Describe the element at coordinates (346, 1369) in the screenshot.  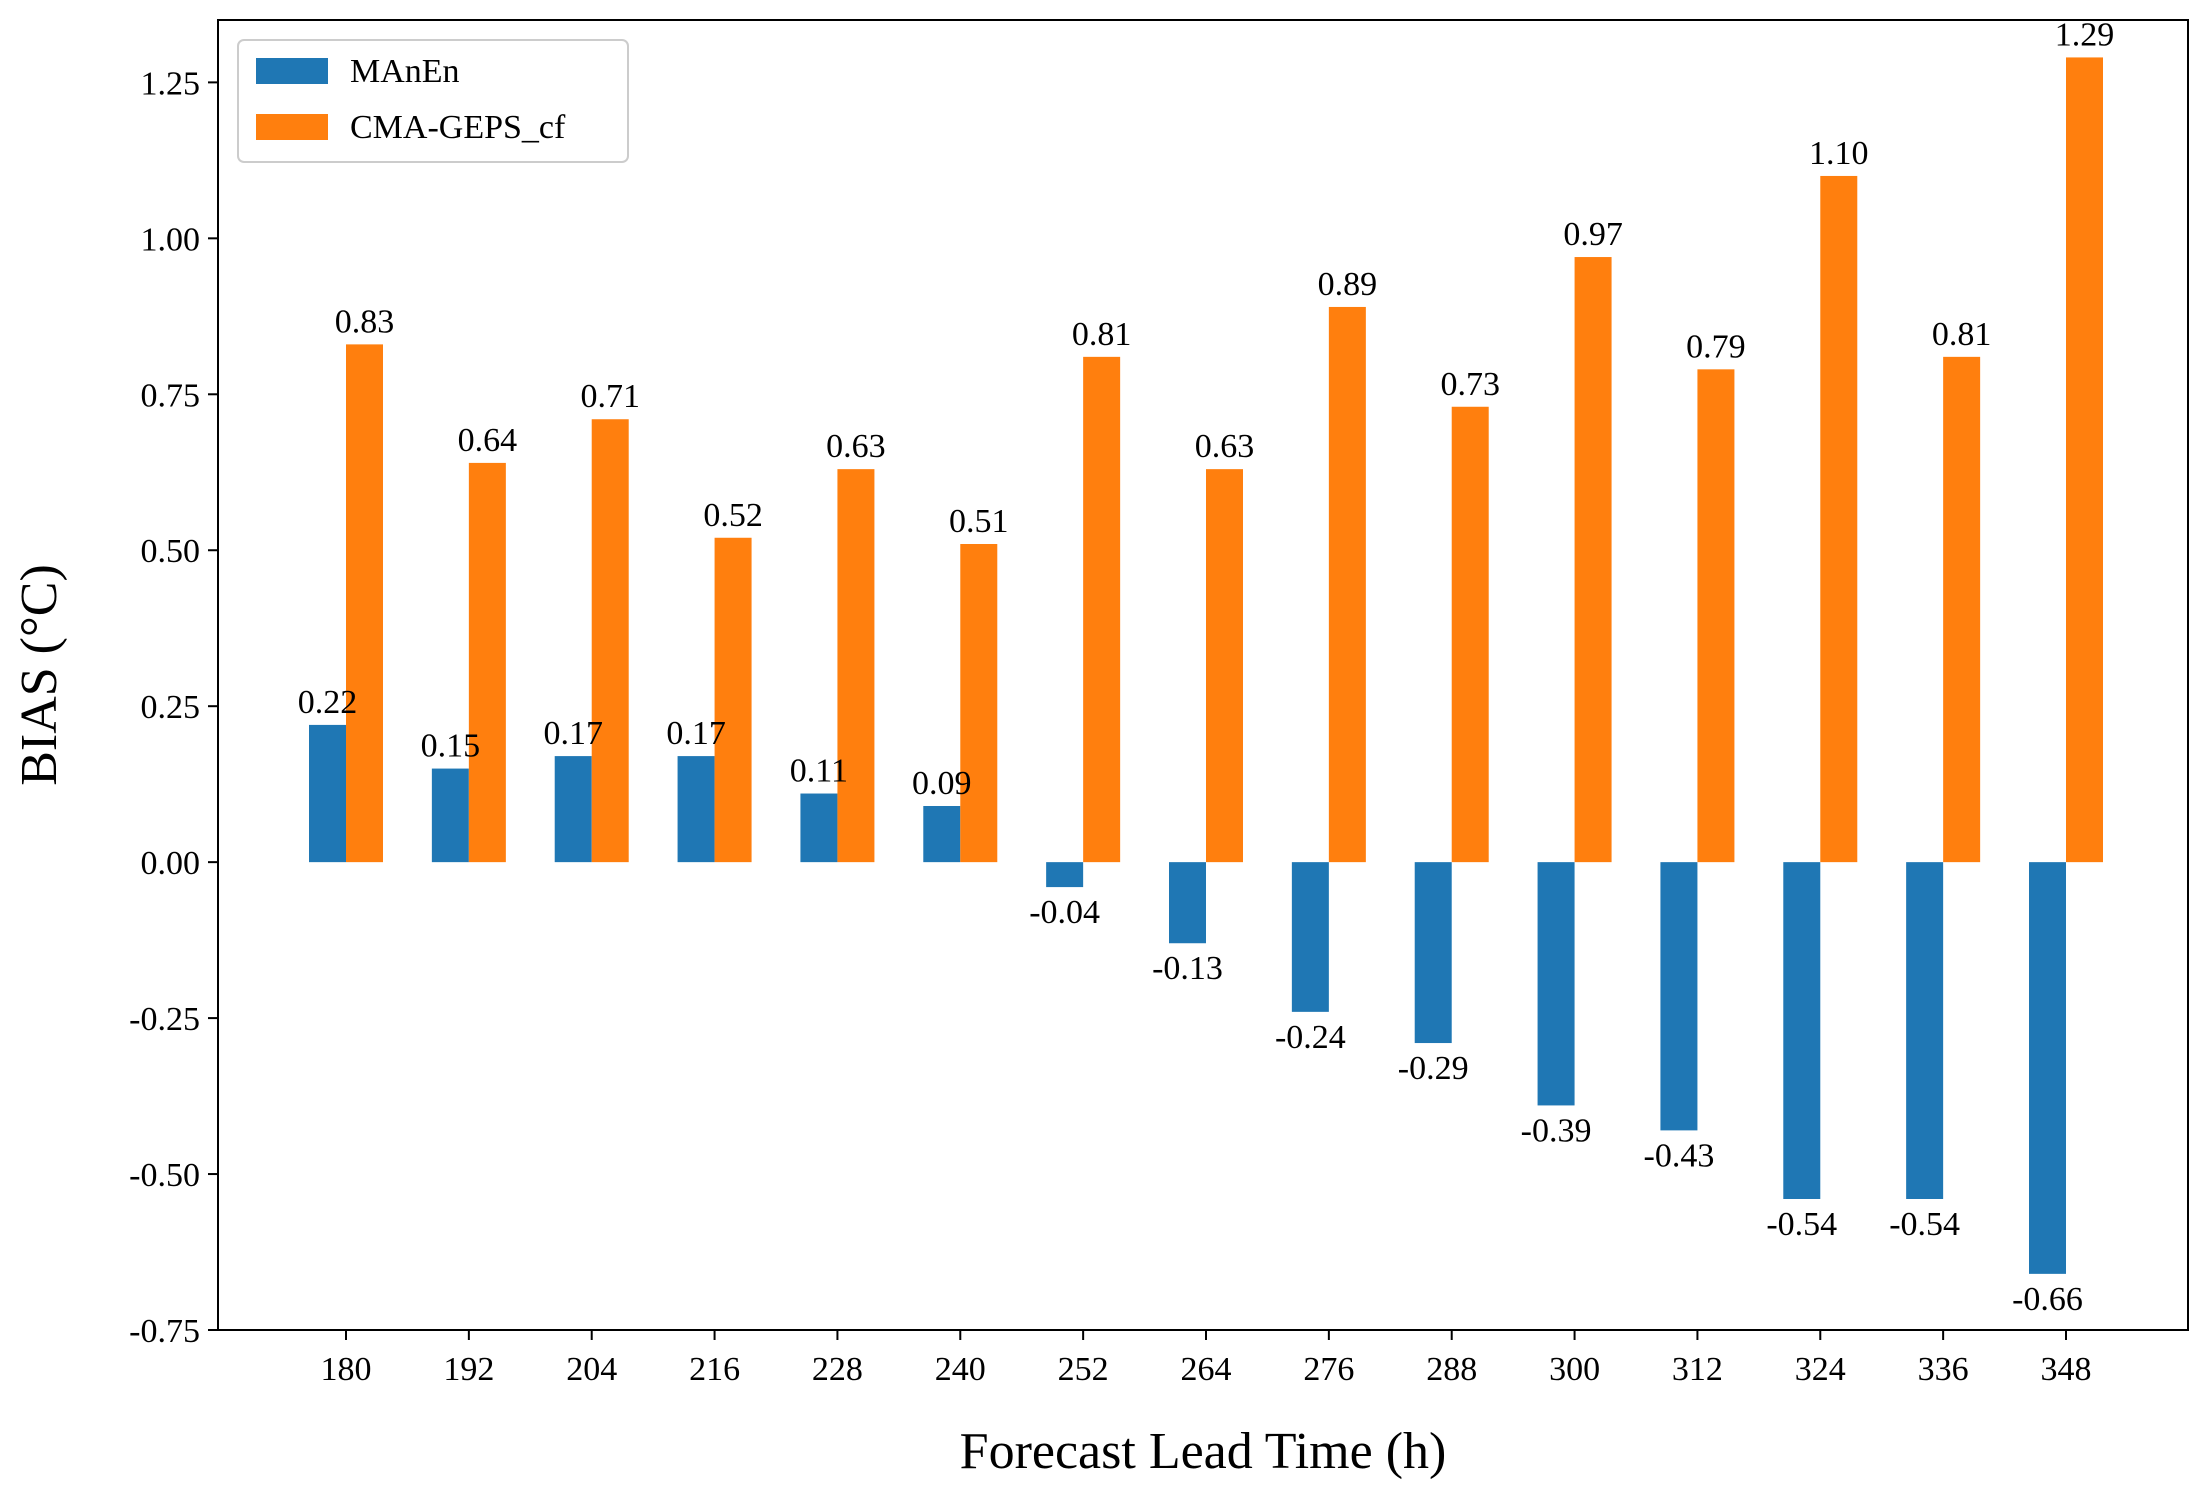
I see `x-tick-label: 180` at that location.